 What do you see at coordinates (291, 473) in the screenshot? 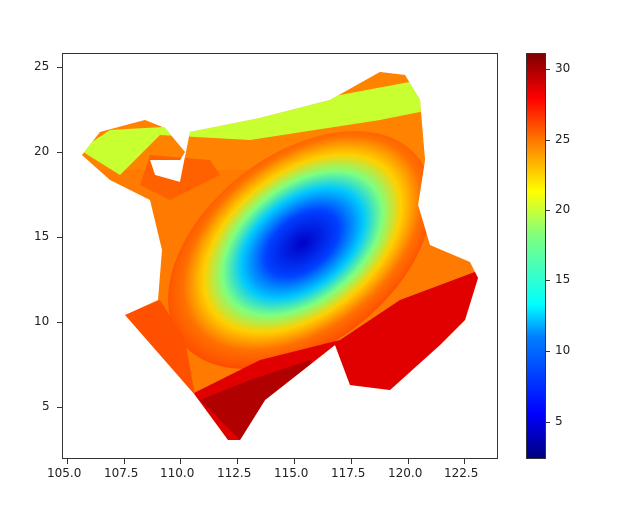
I see `x-tick-label: 115.0` at bounding box center [291, 473].